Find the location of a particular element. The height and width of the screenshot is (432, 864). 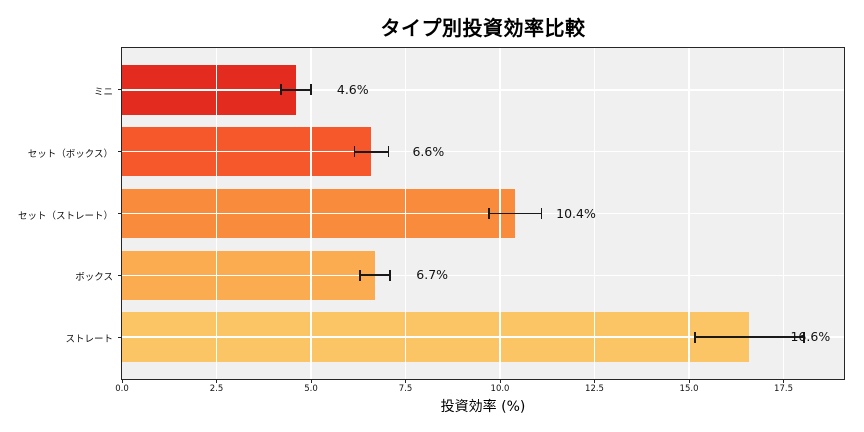

value-label-3: 6.7% is located at coordinates (432, 275).